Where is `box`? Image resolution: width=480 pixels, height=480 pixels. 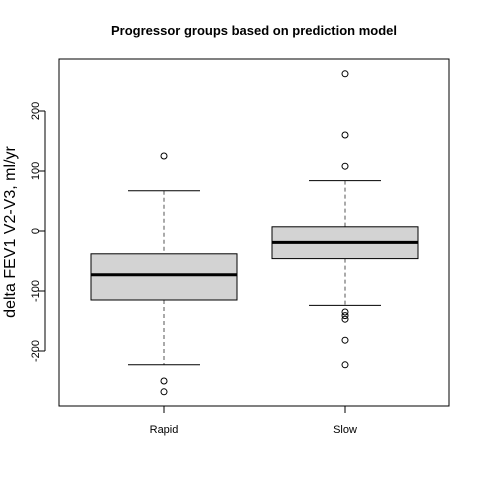
box is located at coordinates (164, 277).